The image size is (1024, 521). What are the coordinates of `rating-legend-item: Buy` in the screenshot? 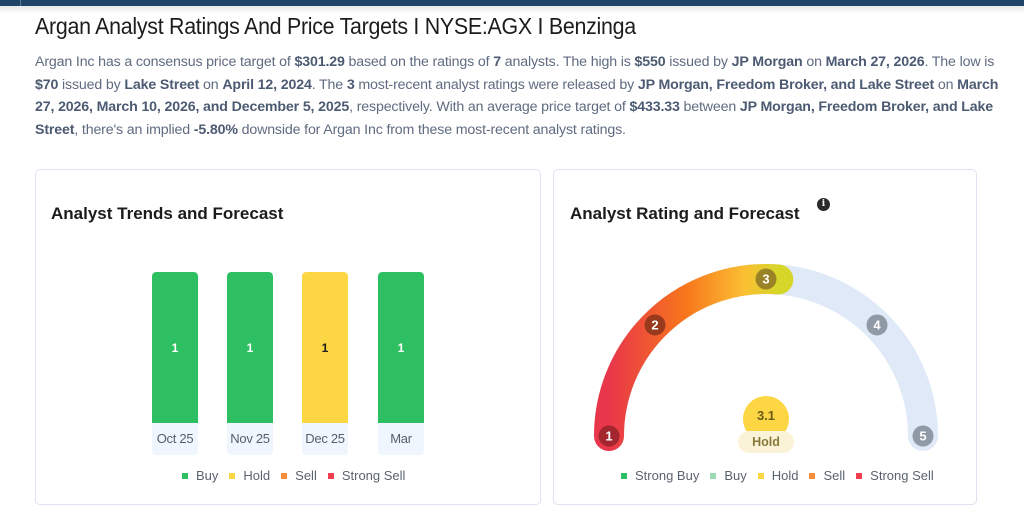 It's located at (728, 475).